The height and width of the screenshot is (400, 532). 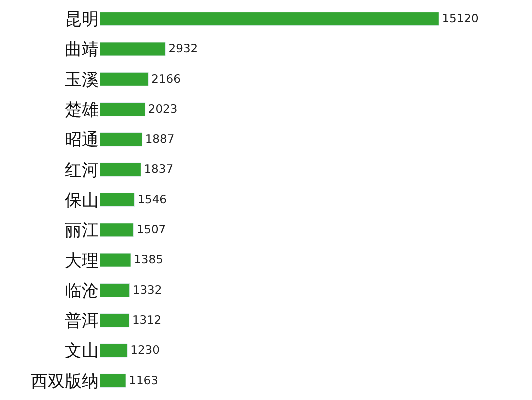 What do you see at coordinates (82, 291) in the screenshot?
I see `y-tick-label: 临沧` at bounding box center [82, 291].